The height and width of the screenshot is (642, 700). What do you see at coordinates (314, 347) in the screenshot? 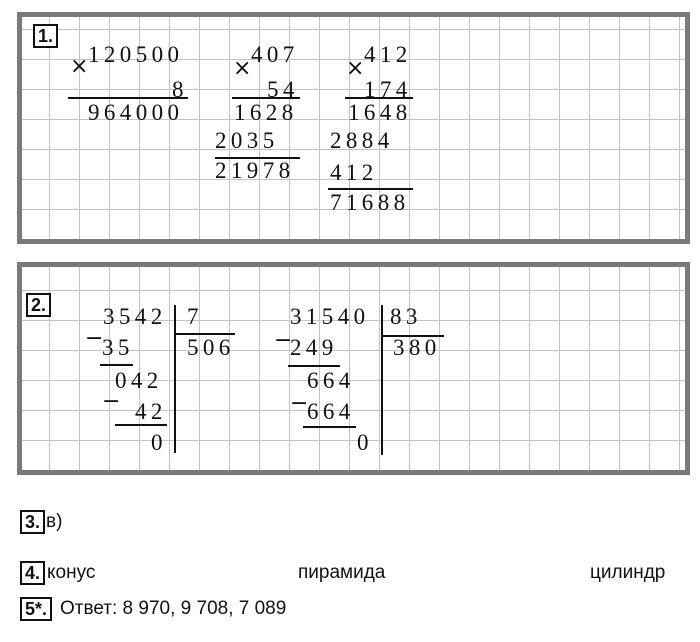
I see `subtrahend: 249` at bounding box center [314, 347].